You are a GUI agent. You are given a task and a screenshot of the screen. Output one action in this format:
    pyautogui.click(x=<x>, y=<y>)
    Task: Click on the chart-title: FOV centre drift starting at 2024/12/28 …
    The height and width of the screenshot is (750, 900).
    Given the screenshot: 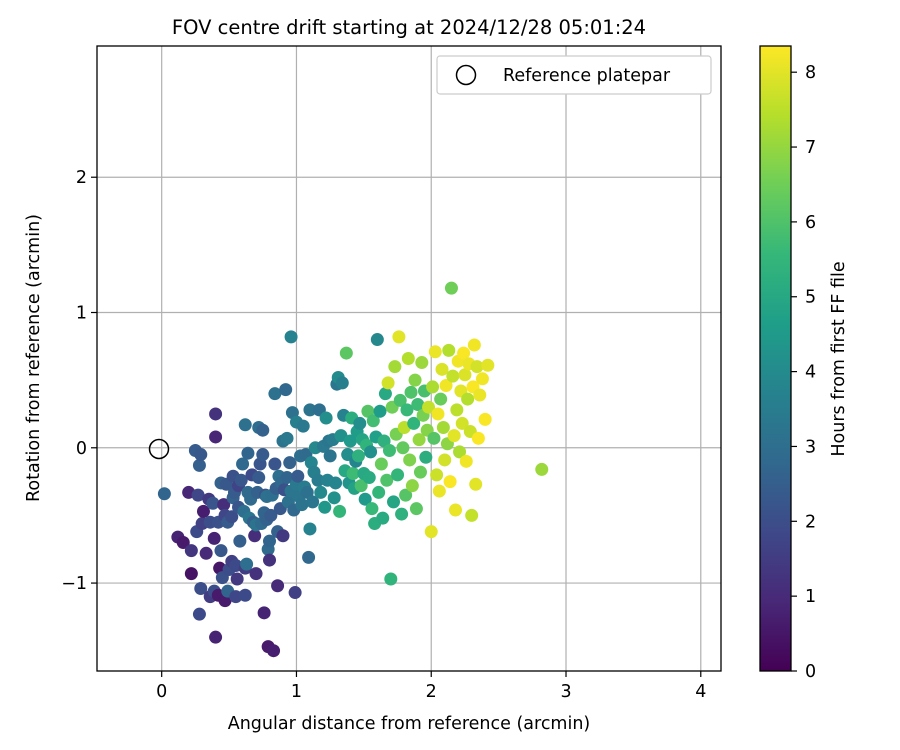 What is the action you would take?
    pyautogui.click(x=409, y=27)
    